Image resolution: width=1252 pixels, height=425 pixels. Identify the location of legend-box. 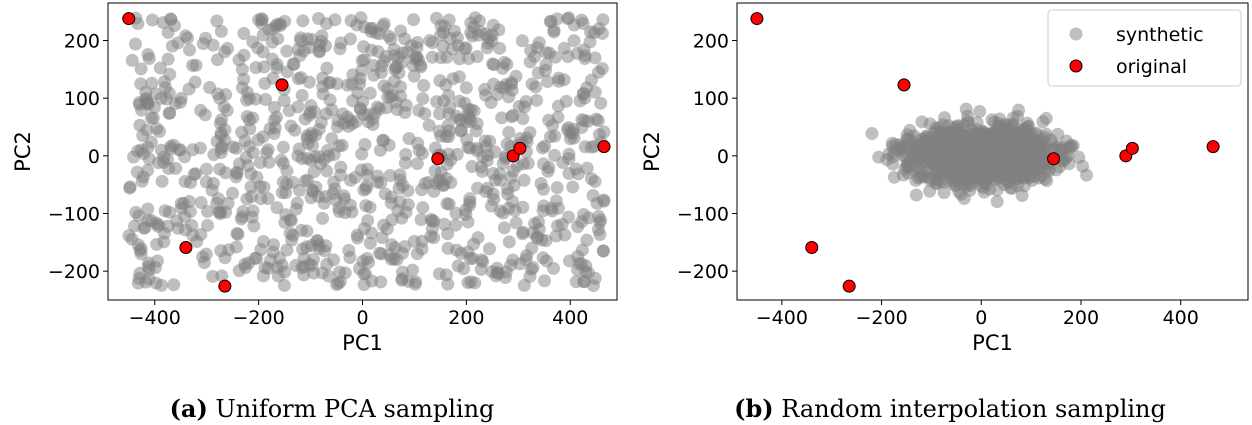
(1144, 48).